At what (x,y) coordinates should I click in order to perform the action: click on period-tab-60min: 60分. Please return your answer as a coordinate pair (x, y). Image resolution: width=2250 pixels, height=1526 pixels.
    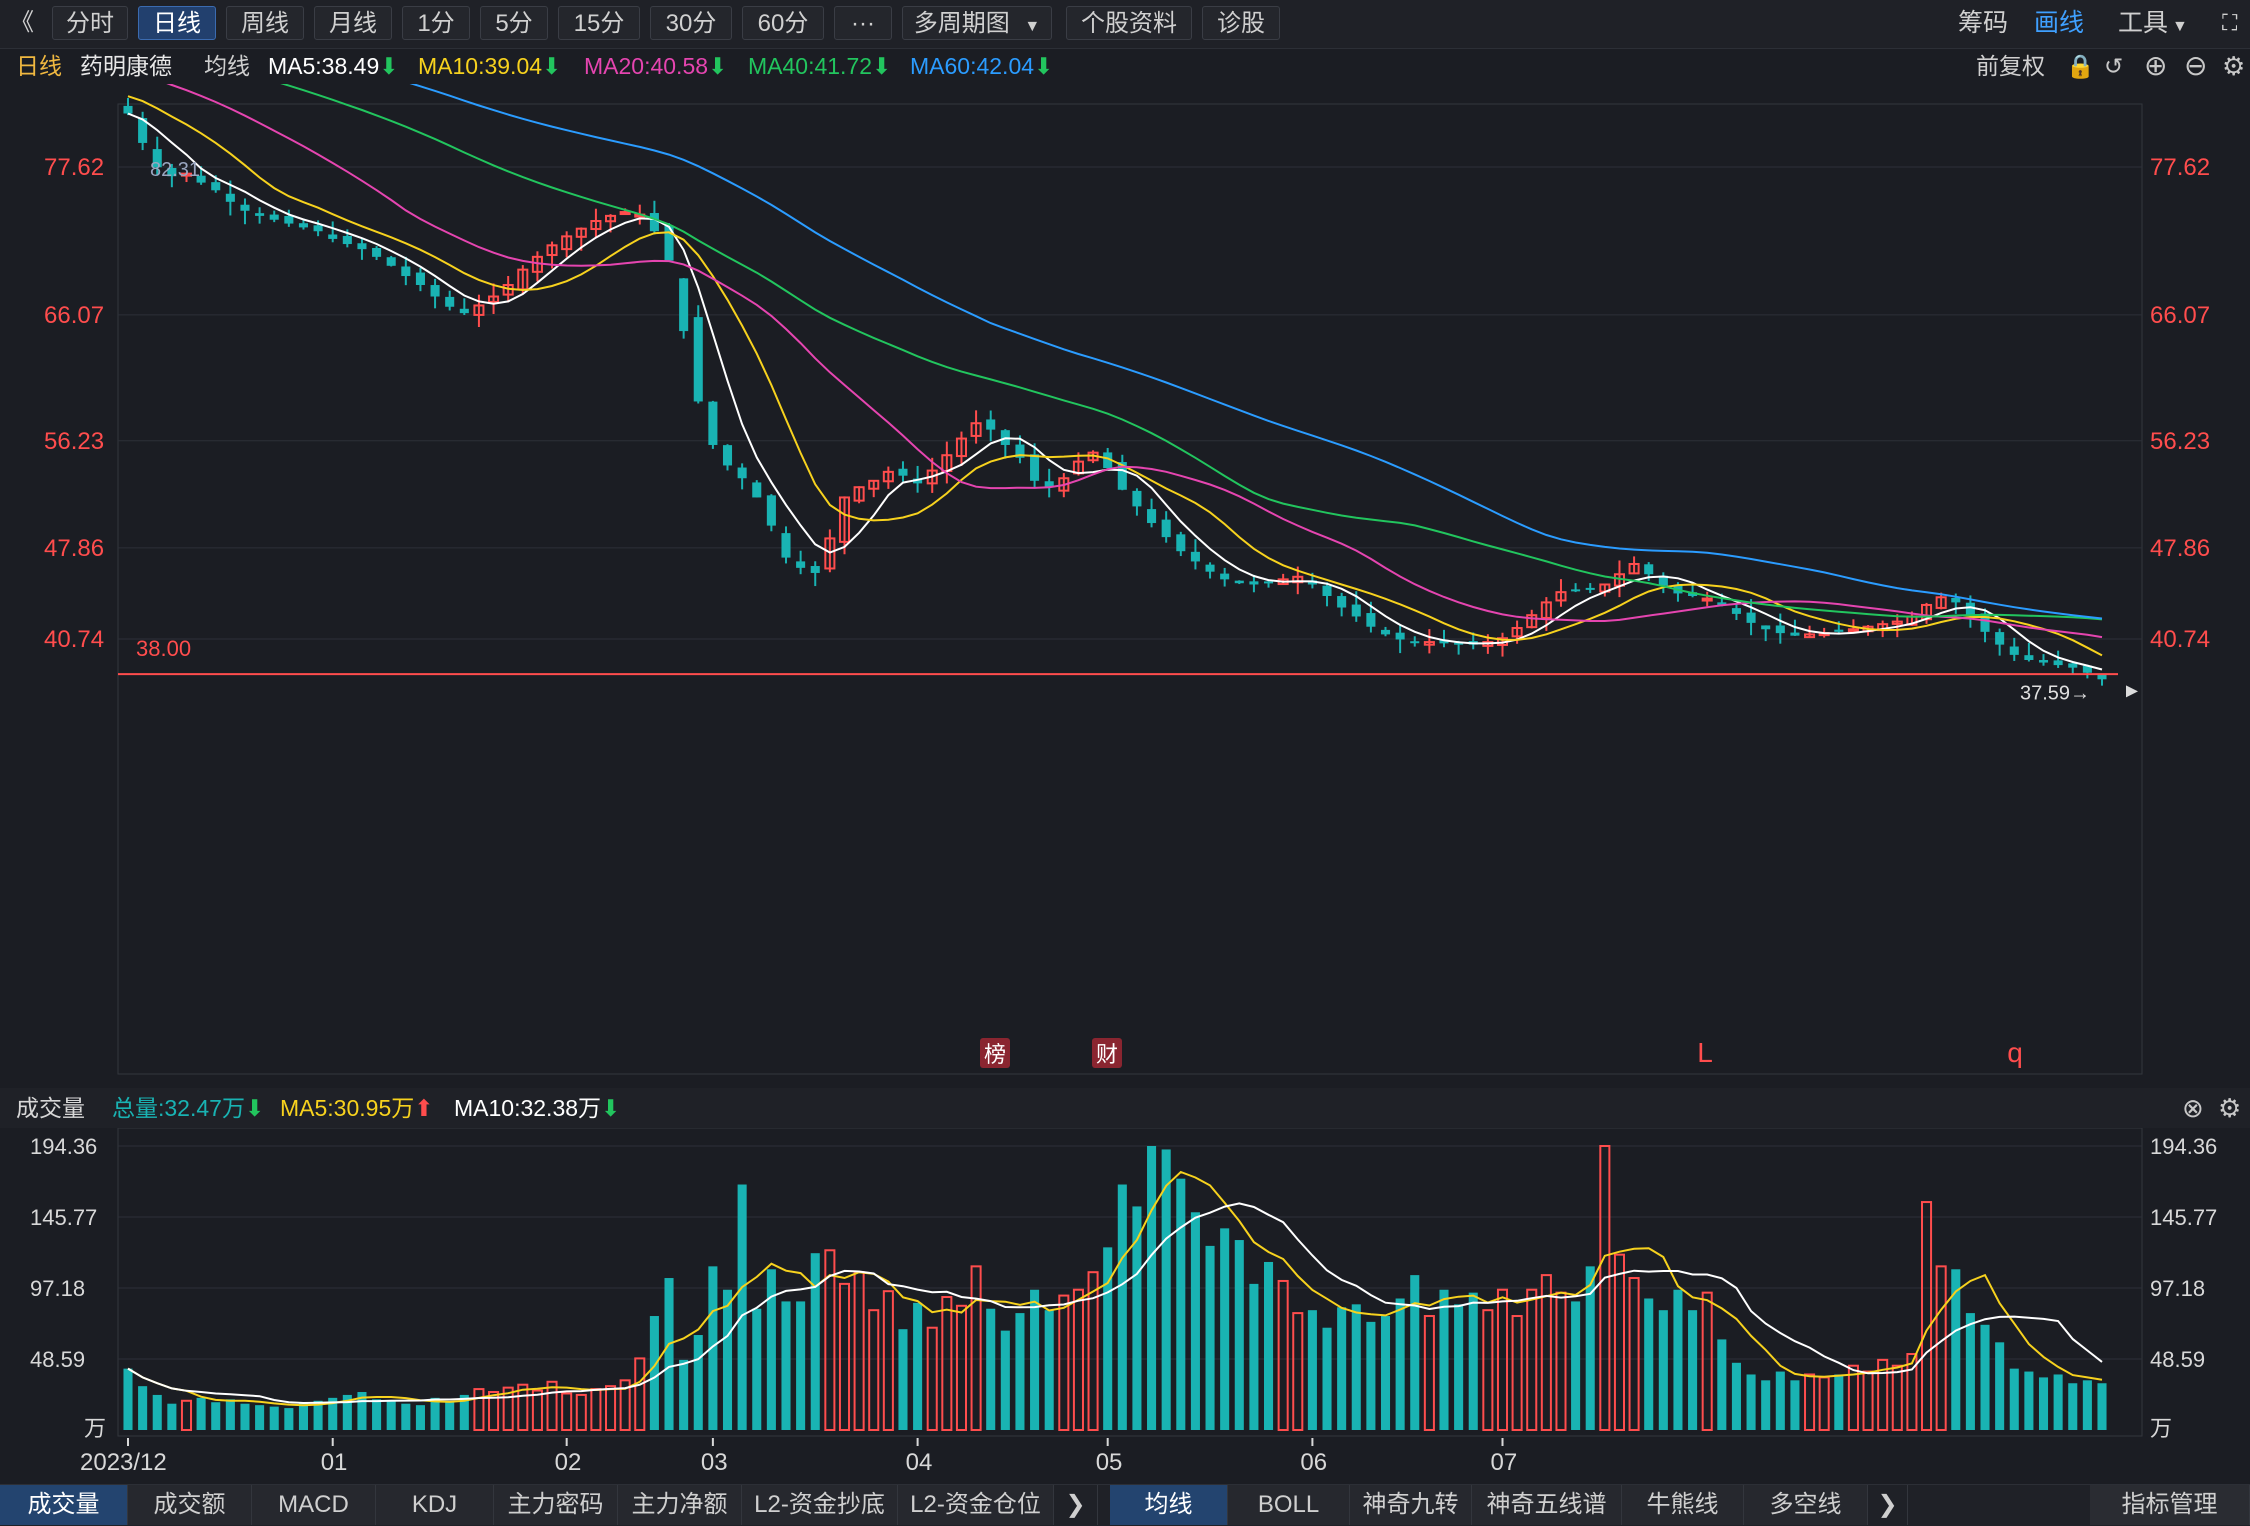
    Looking at the image, I should click on (783, 23).